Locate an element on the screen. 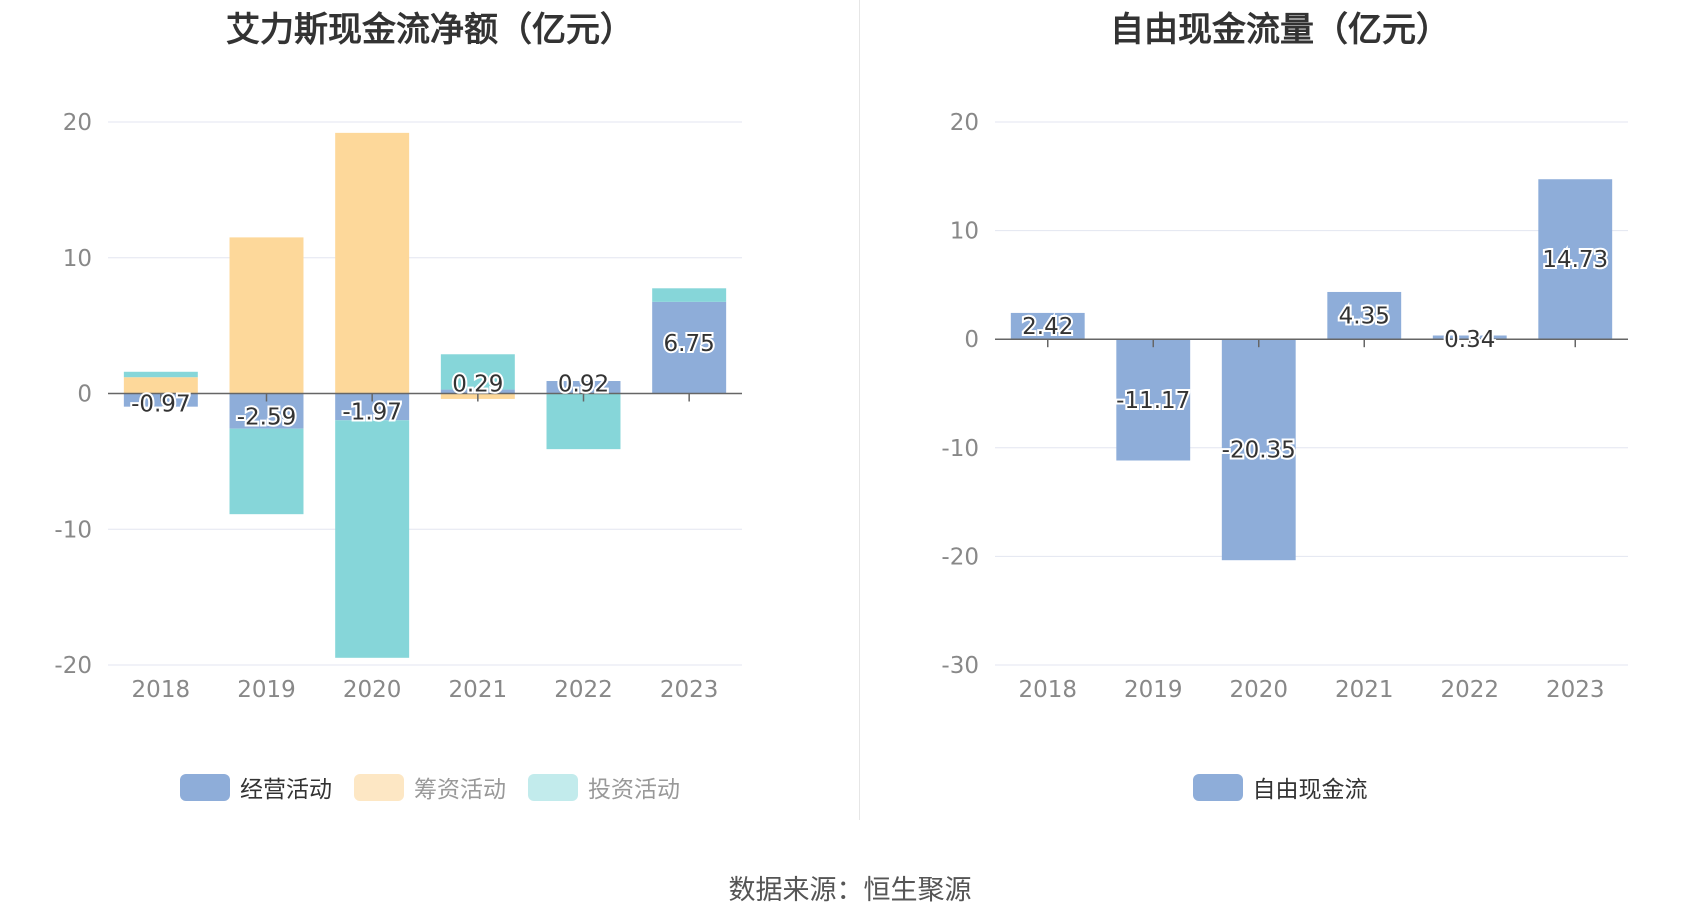 The width and height of the screenshot is (1700, 918). panel-divider is located at coordinates (859, 410).